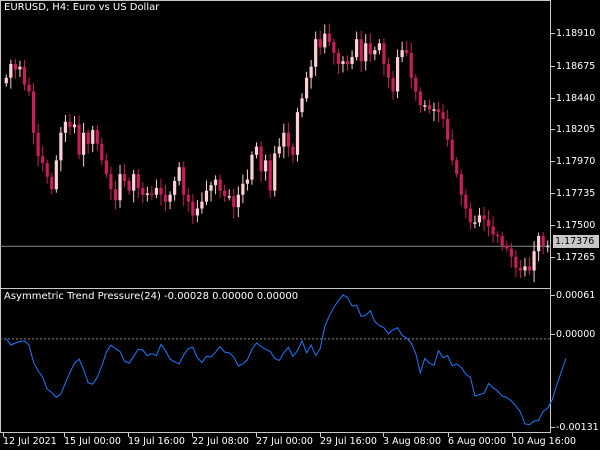 The width and height of the screenshot is (600, 450). I want to click on current-price-label: 1.17376, so click(576, 241).